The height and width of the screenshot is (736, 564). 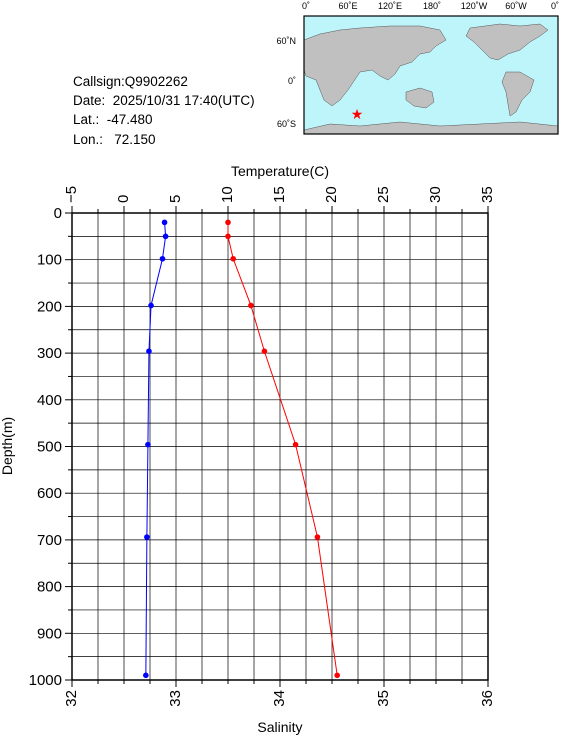 I want to click on temperature-tick-label: 5, so click(x=175, y=199).